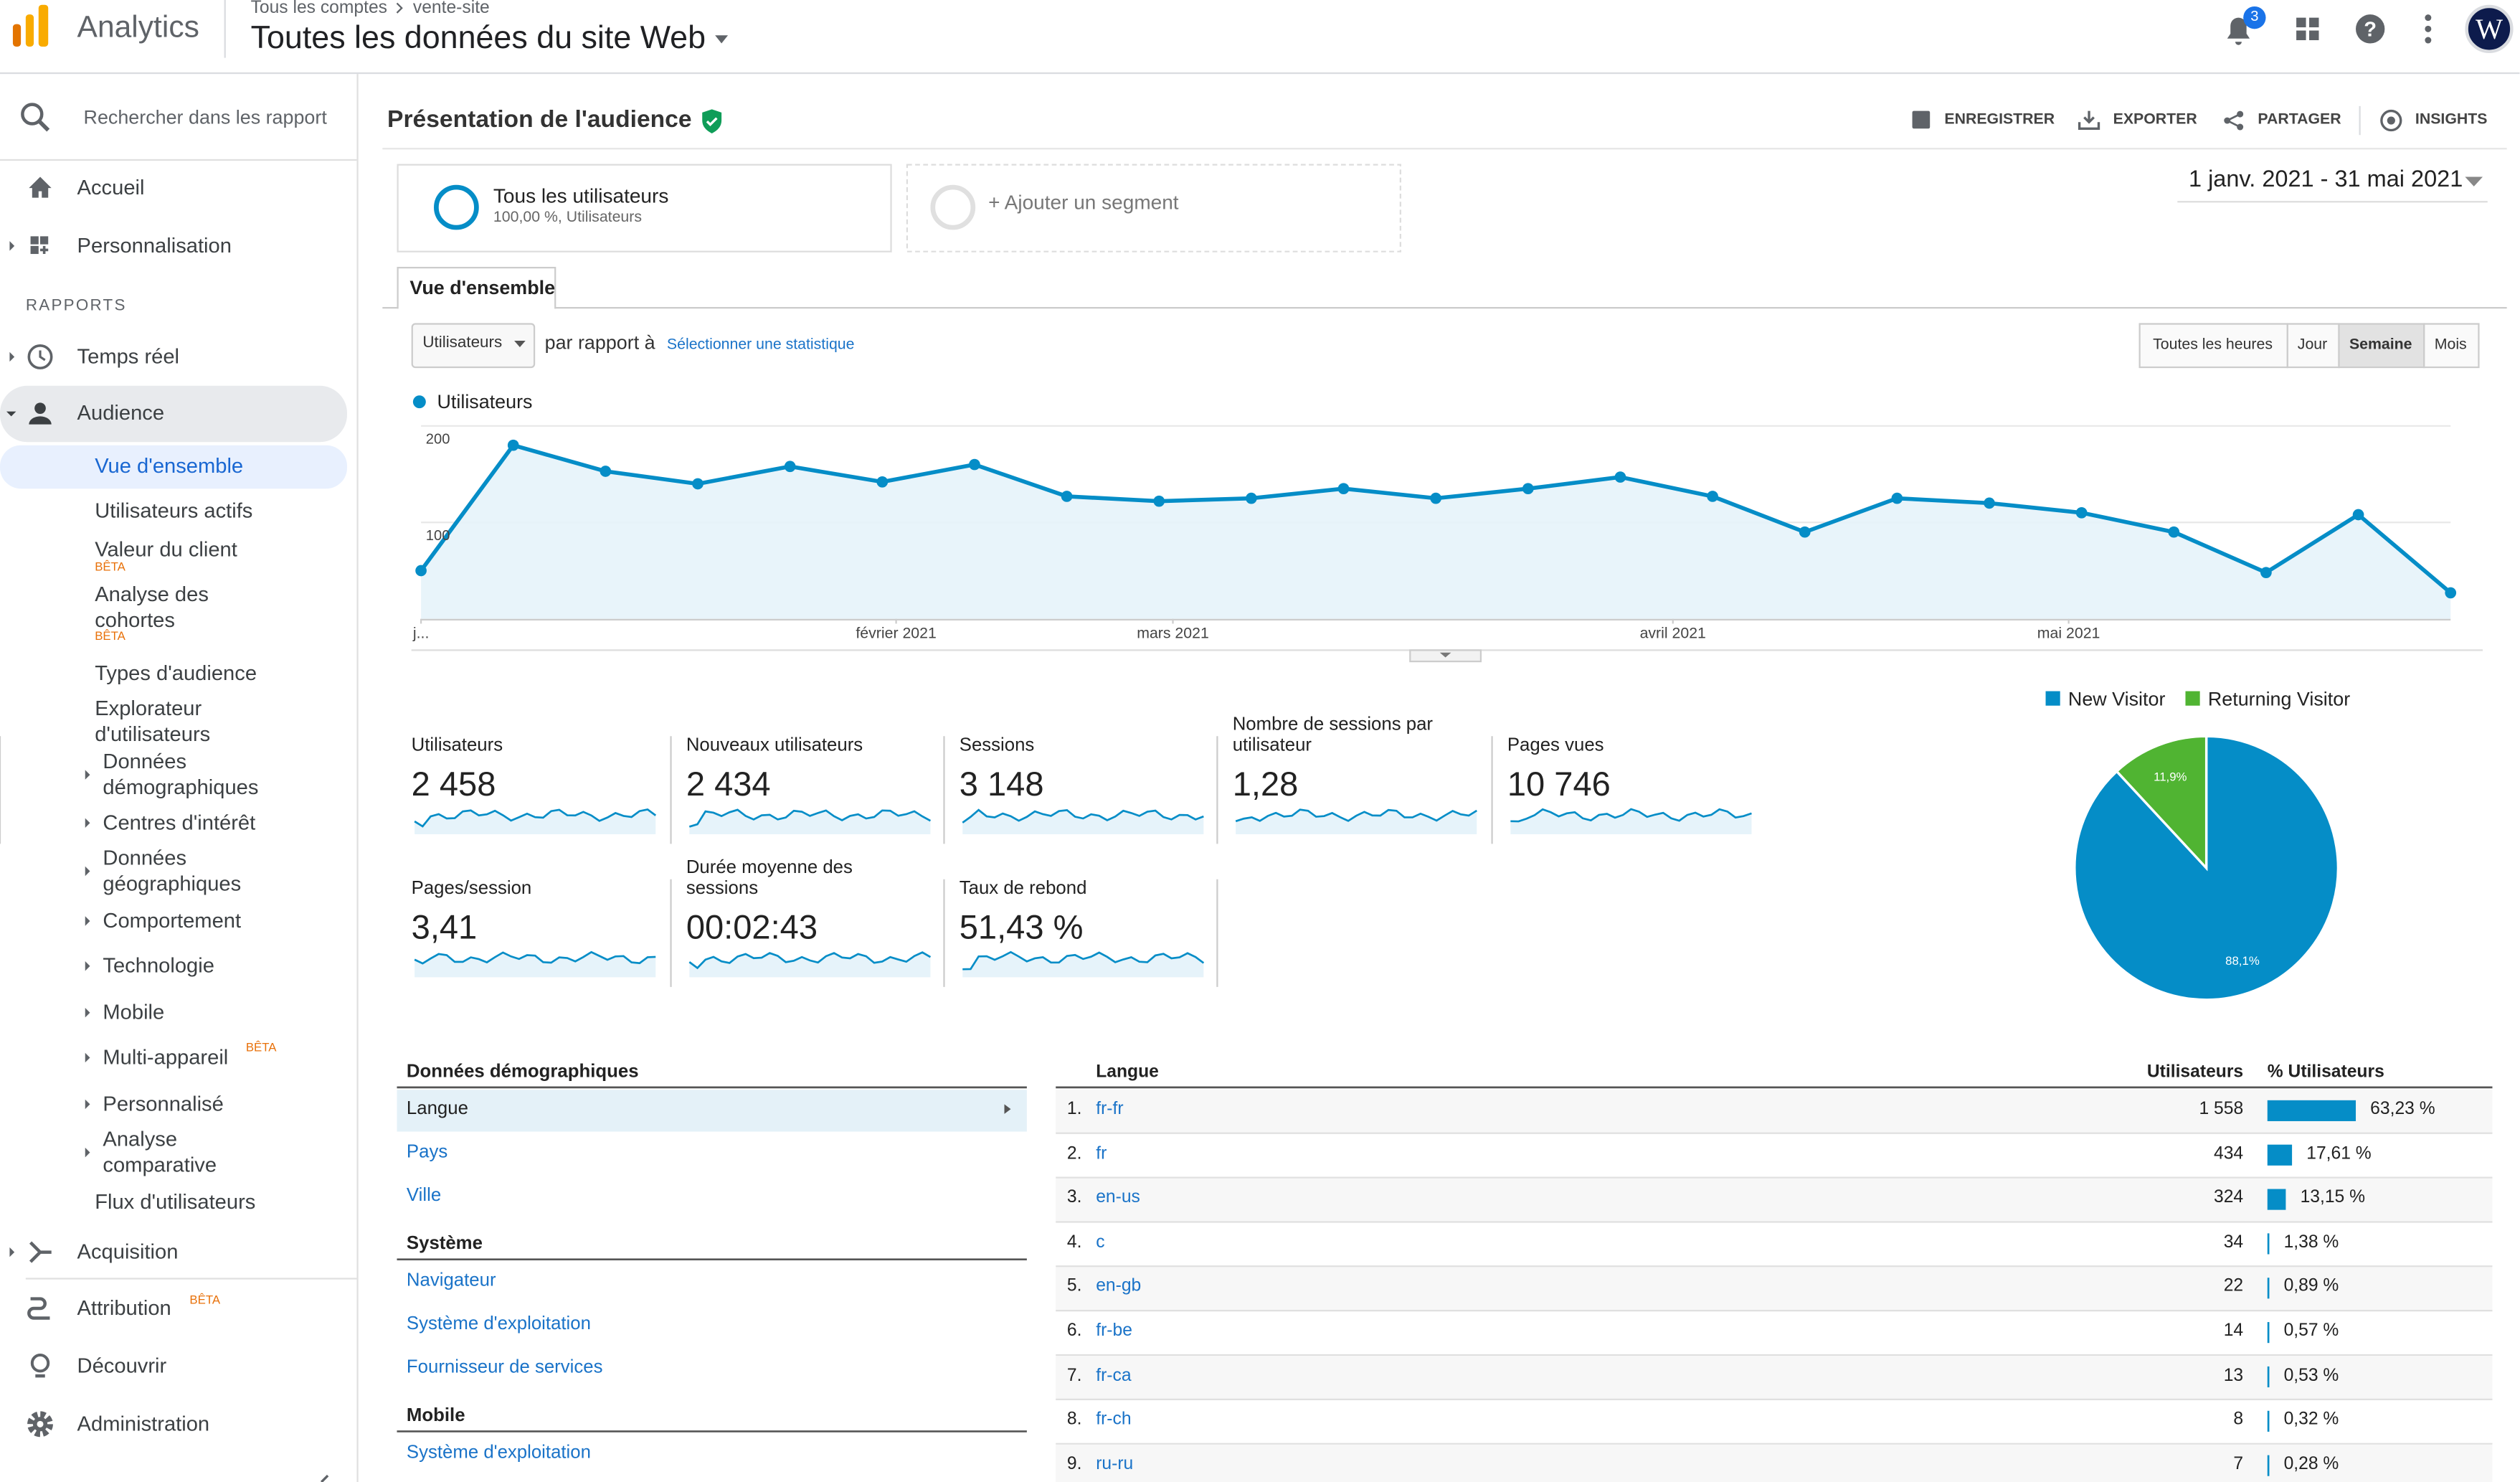 The image size is (2520, 1482). I want to click on language-link: en-us, so click(1118, 1198).